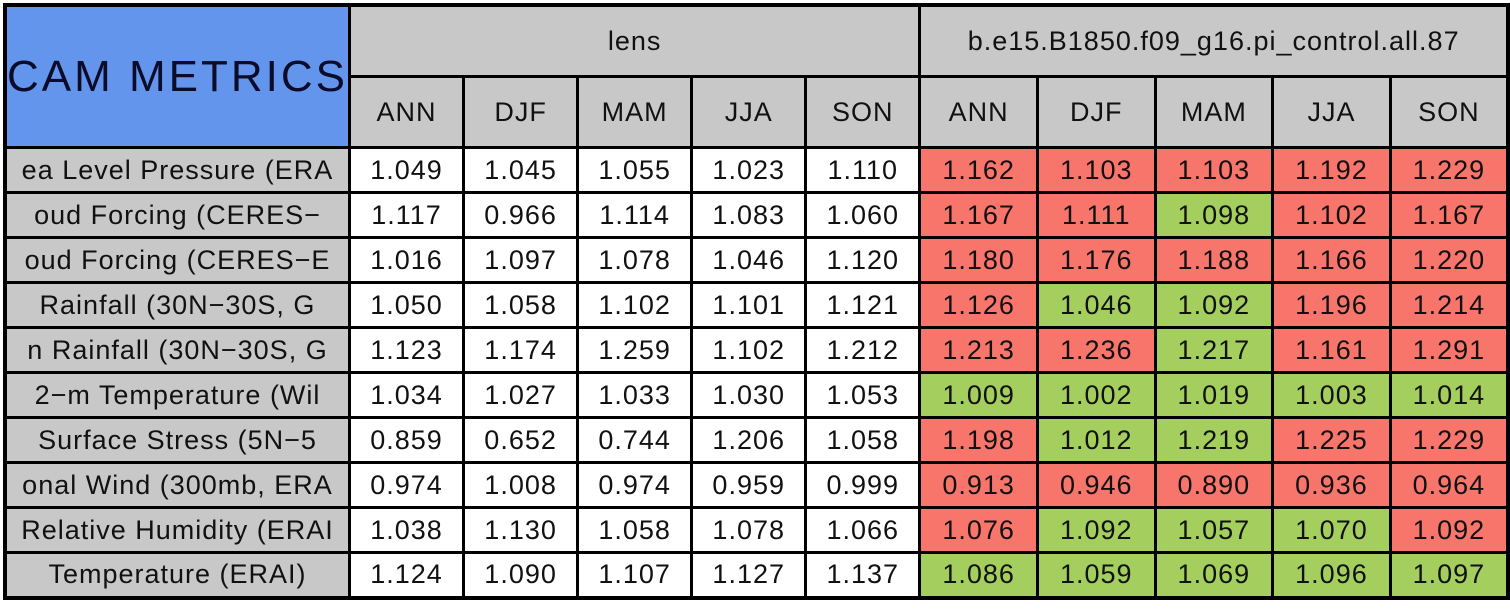 This screenshot has height=611, width=1510. I want to click on control-value-cell: 1.097, so click(1449, 575).